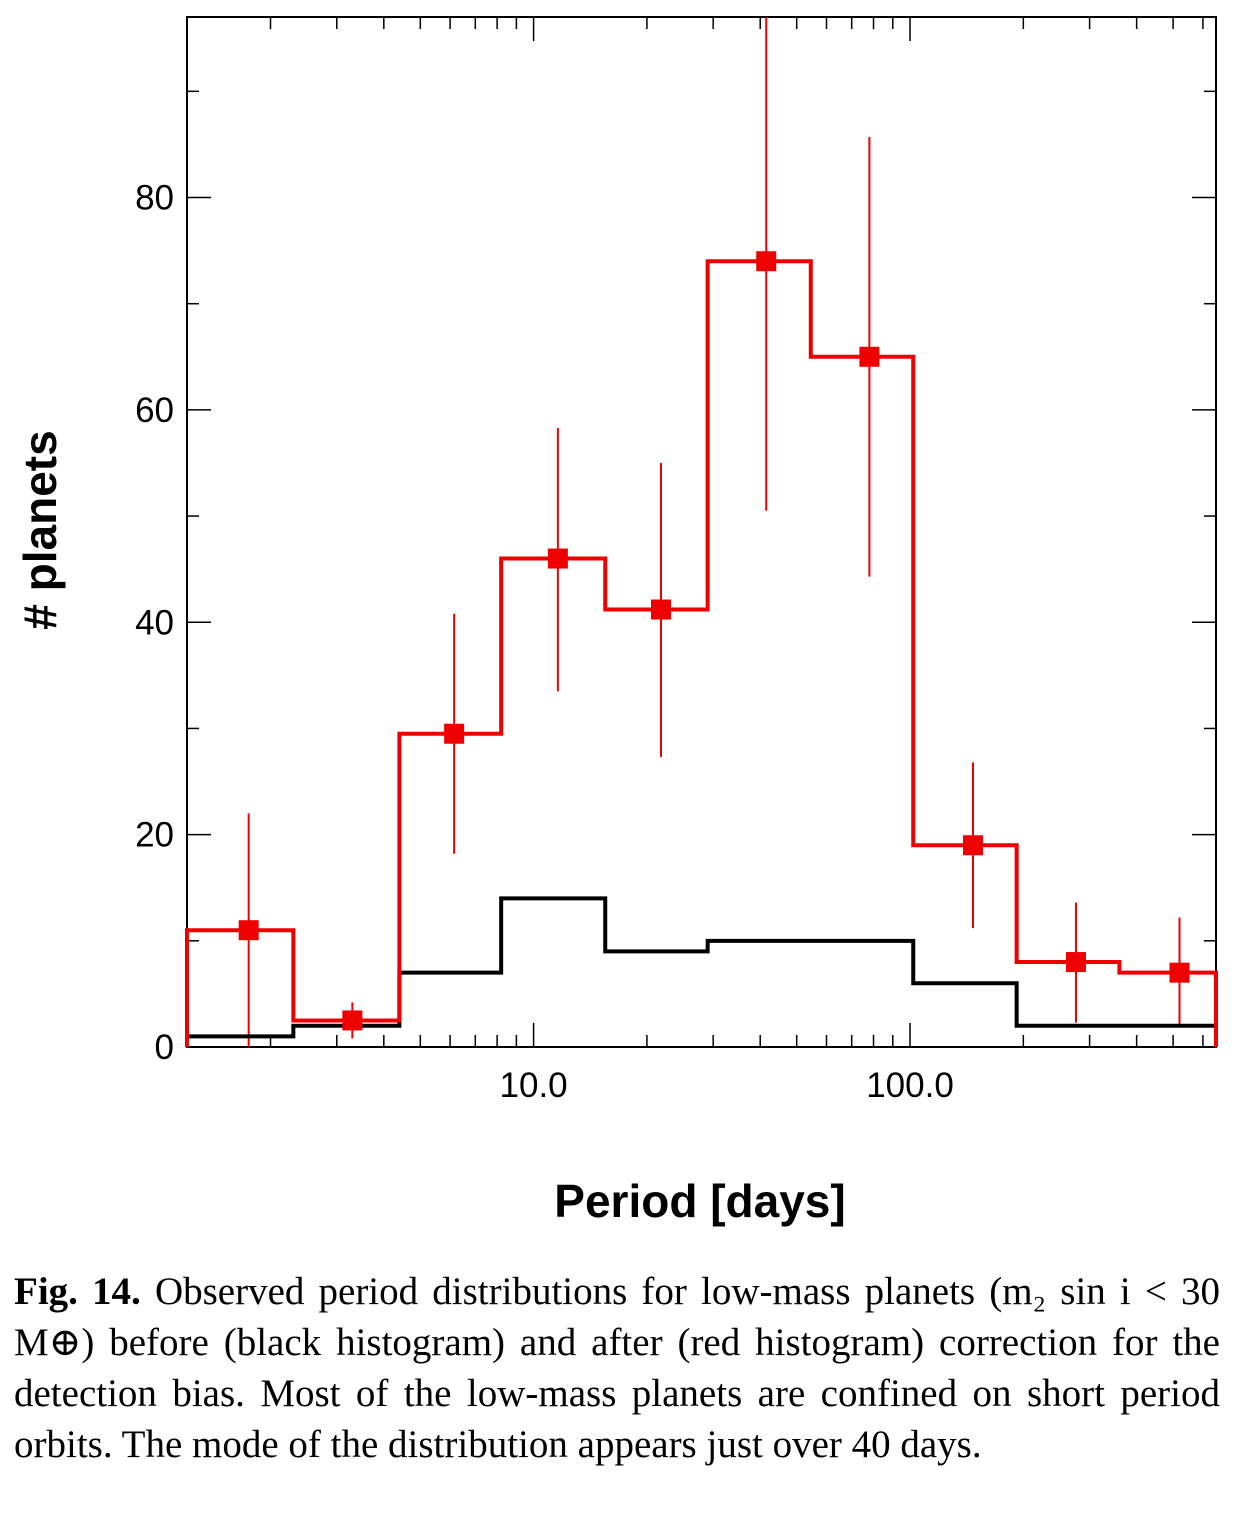 Image resolution: width=1247 pixels, height=1535 pixels. What do you see at coordinates (154, 410) in the screenshot?
I see `y-tick-label: 60` at bounding box center [154, 410].